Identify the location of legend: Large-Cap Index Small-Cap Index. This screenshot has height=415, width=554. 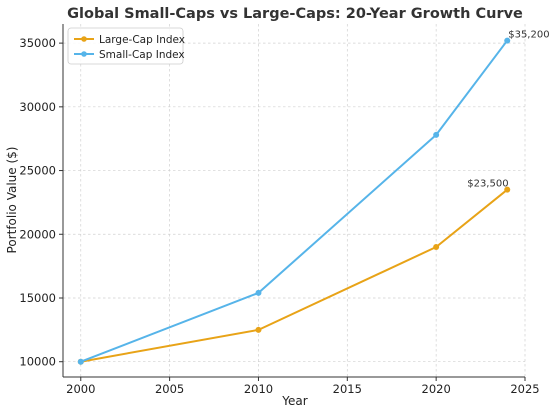
(126, 46).